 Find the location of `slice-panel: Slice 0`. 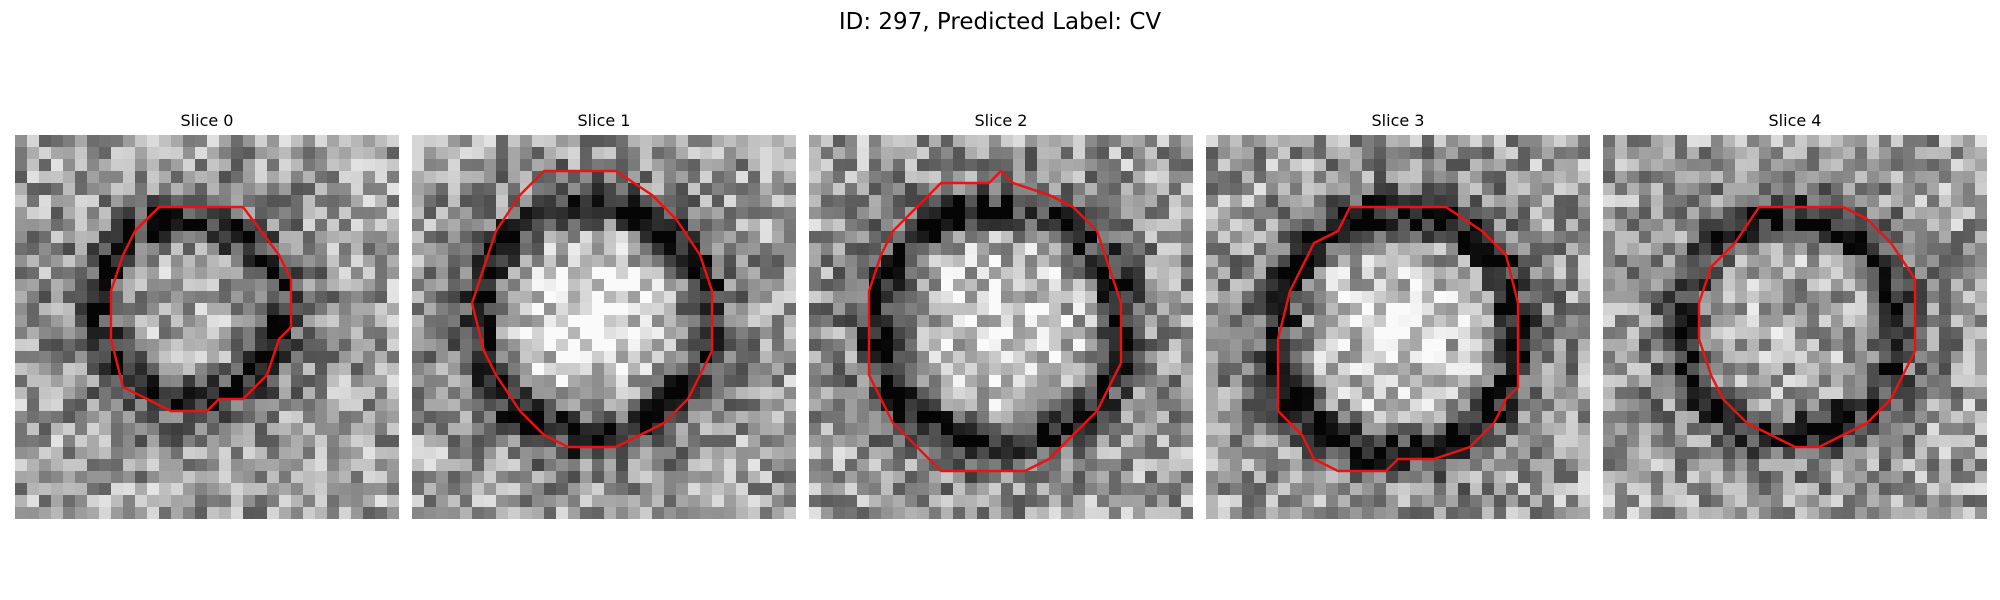

slice-panel: Slice 0 is located at coordinates (207, 313).